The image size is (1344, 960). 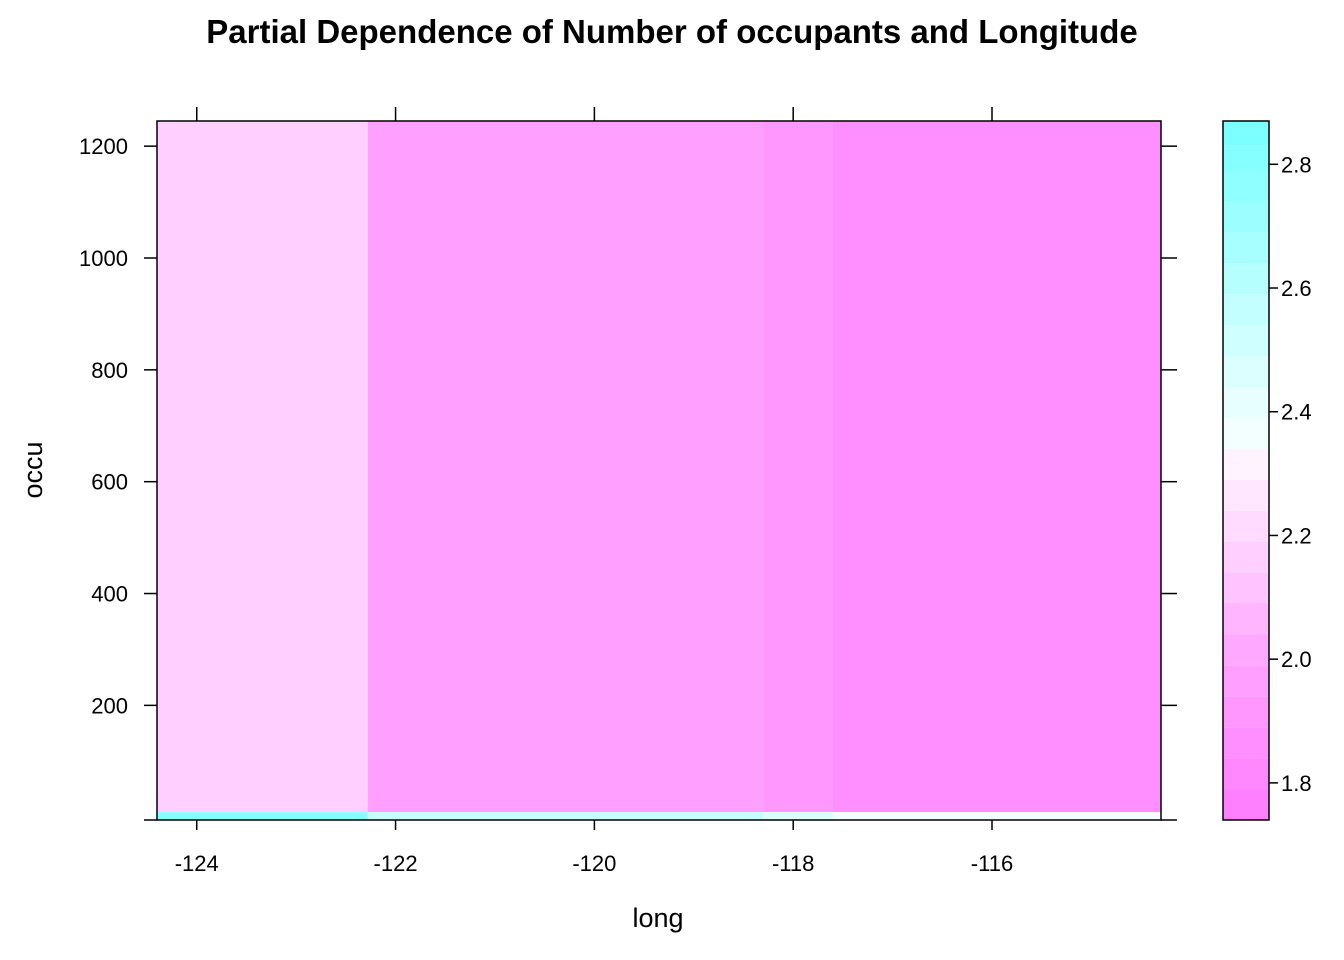 I want to click on y-axis-label: occu, so click(x=33, y=469).